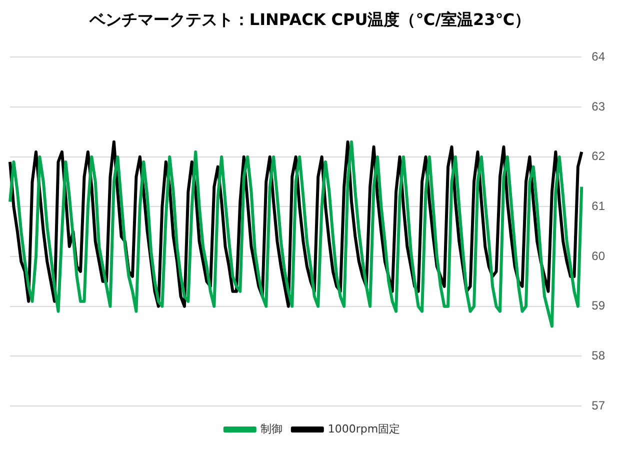  What do you see at coordinates (599, 156) in the screenshot?
I see `y-tick-label: 62` at bounding box center [599, 156].